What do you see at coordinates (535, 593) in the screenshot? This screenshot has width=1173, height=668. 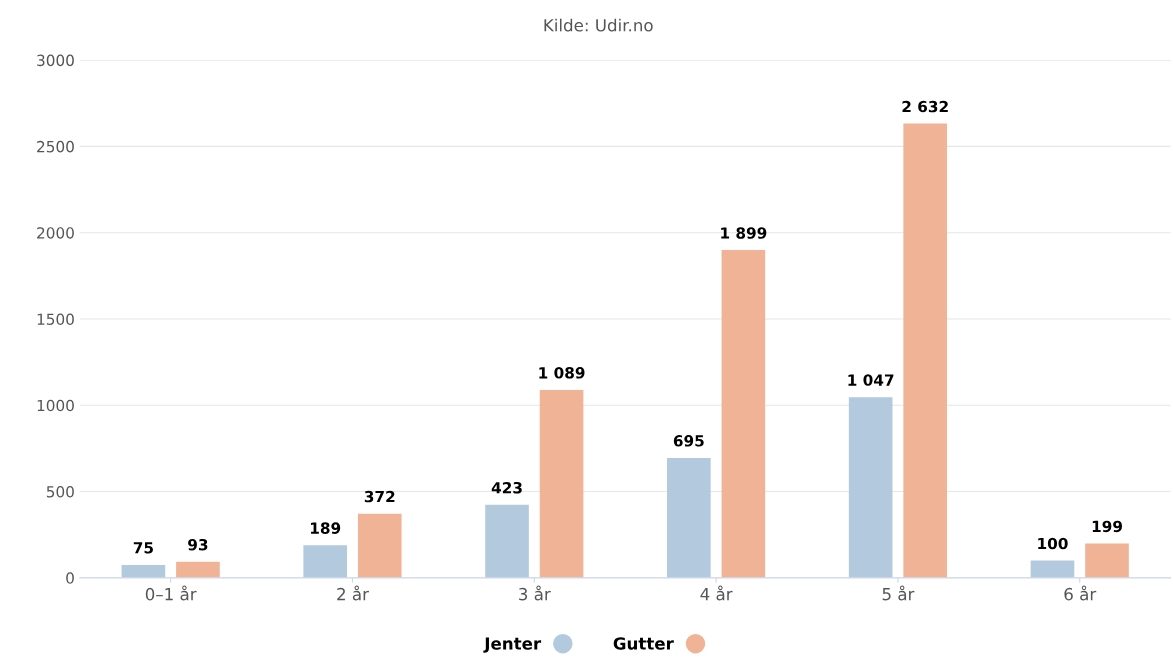 I see `x-tick-label: 3 år` at bounding box center [535, 593].